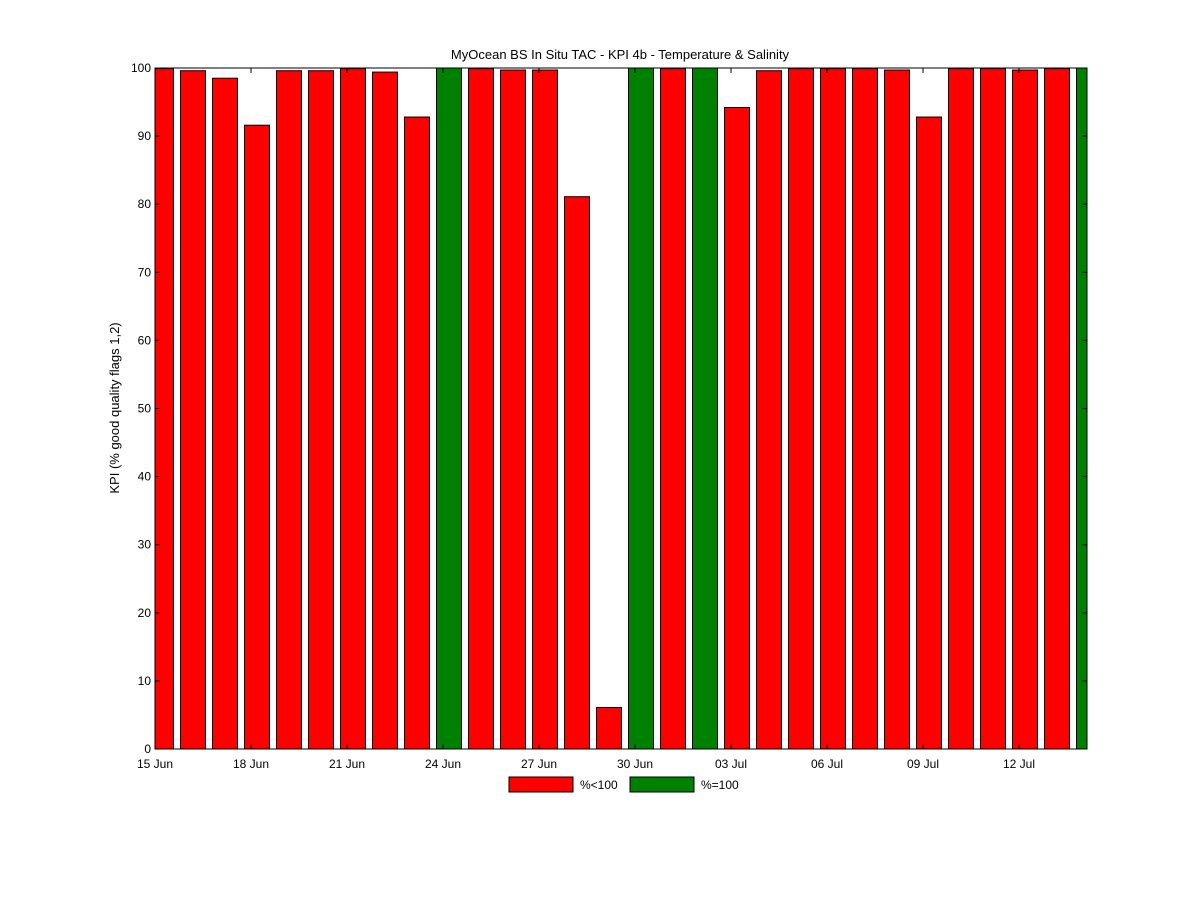  I want to click on bar-04-jul, so click(769, 410).